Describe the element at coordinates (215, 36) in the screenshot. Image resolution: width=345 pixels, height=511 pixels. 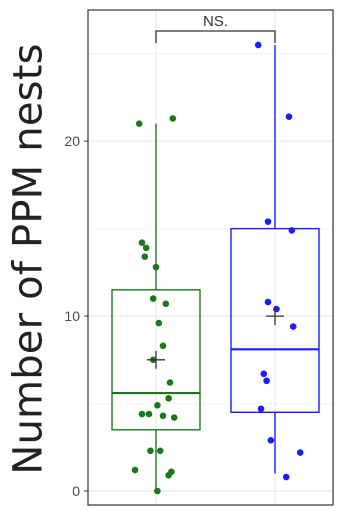
I see `significance-bracket` at that location.